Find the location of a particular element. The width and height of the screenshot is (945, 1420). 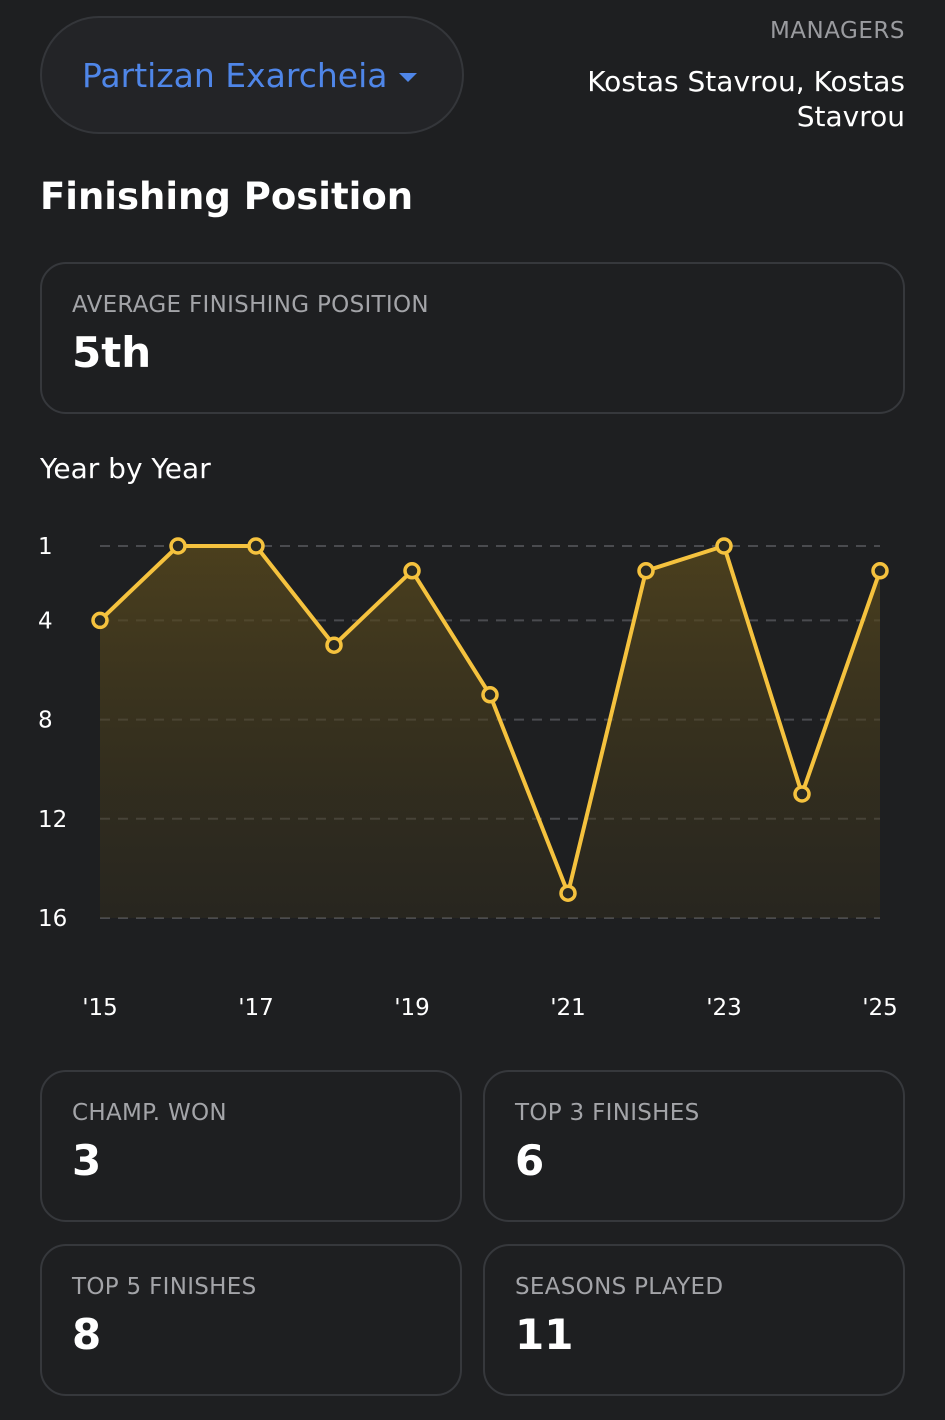

stat-value: 3 is located at coordinates (87, 1160).